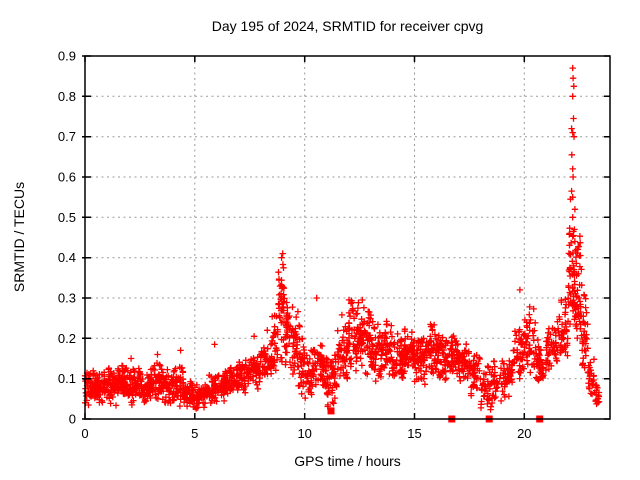  I want to click on y-tick-label: 0, so click(72, 419).